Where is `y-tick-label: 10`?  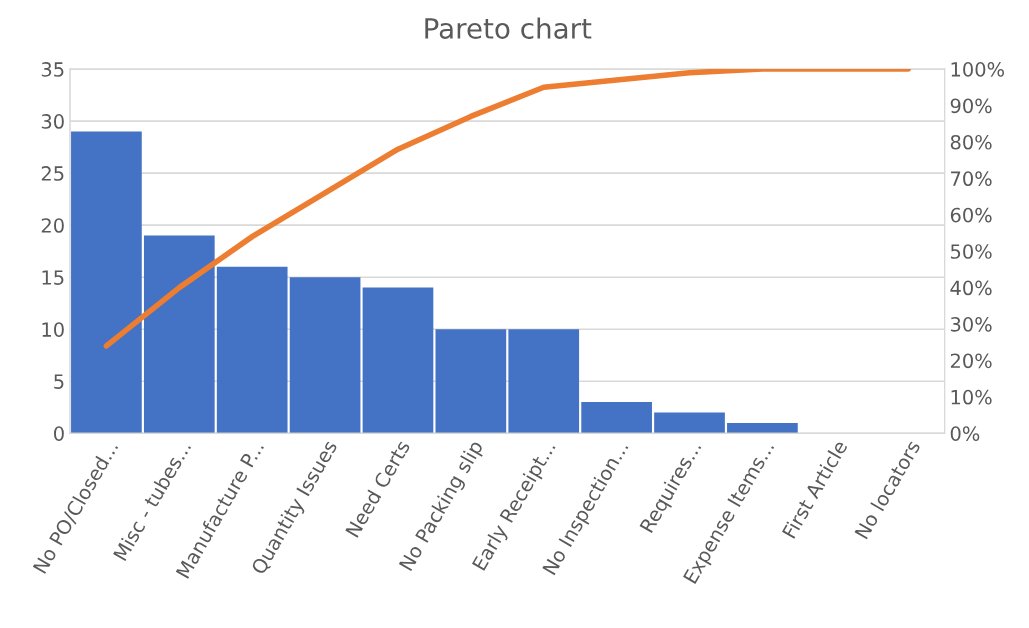 y-tick-label: 10 is located at coordinates (53, 329).